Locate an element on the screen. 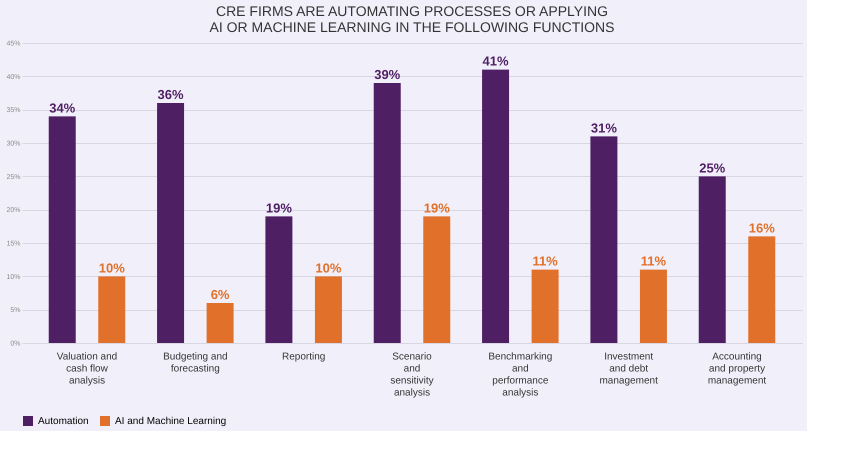 The height and width of the screenshot is (464, 843). data-label: 41% is located at coordinates (496, 61).